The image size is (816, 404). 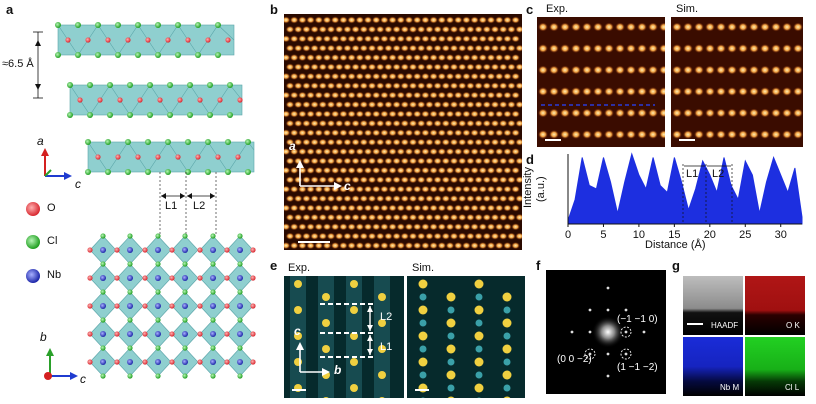 What do you see at coordinates (347, 186) in the screenshot?
I see `panel-b-axis-c: c` at bounding box center [347, 186].